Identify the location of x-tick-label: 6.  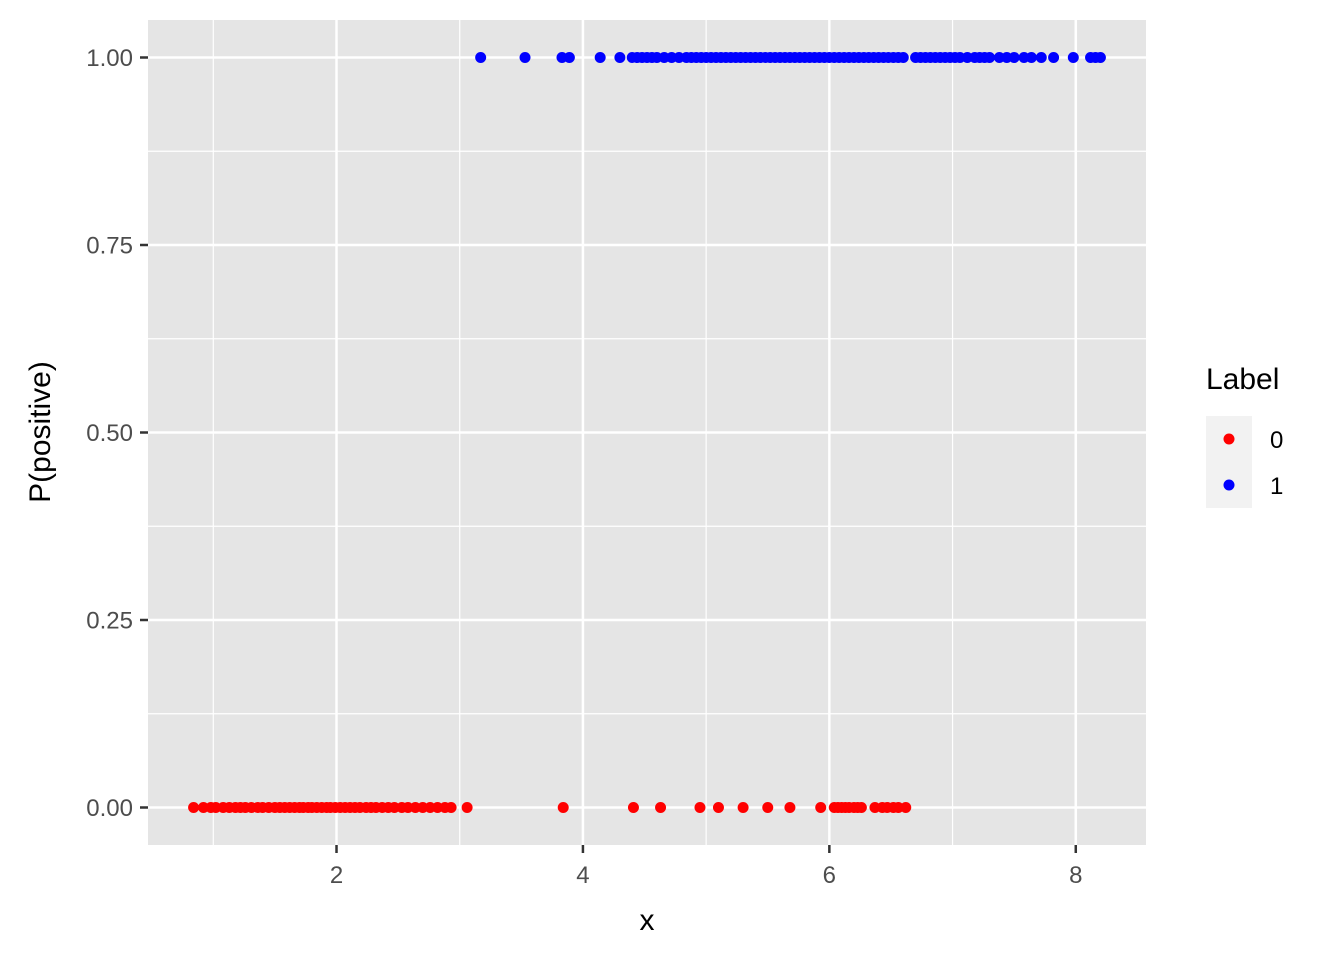
(829, 875).